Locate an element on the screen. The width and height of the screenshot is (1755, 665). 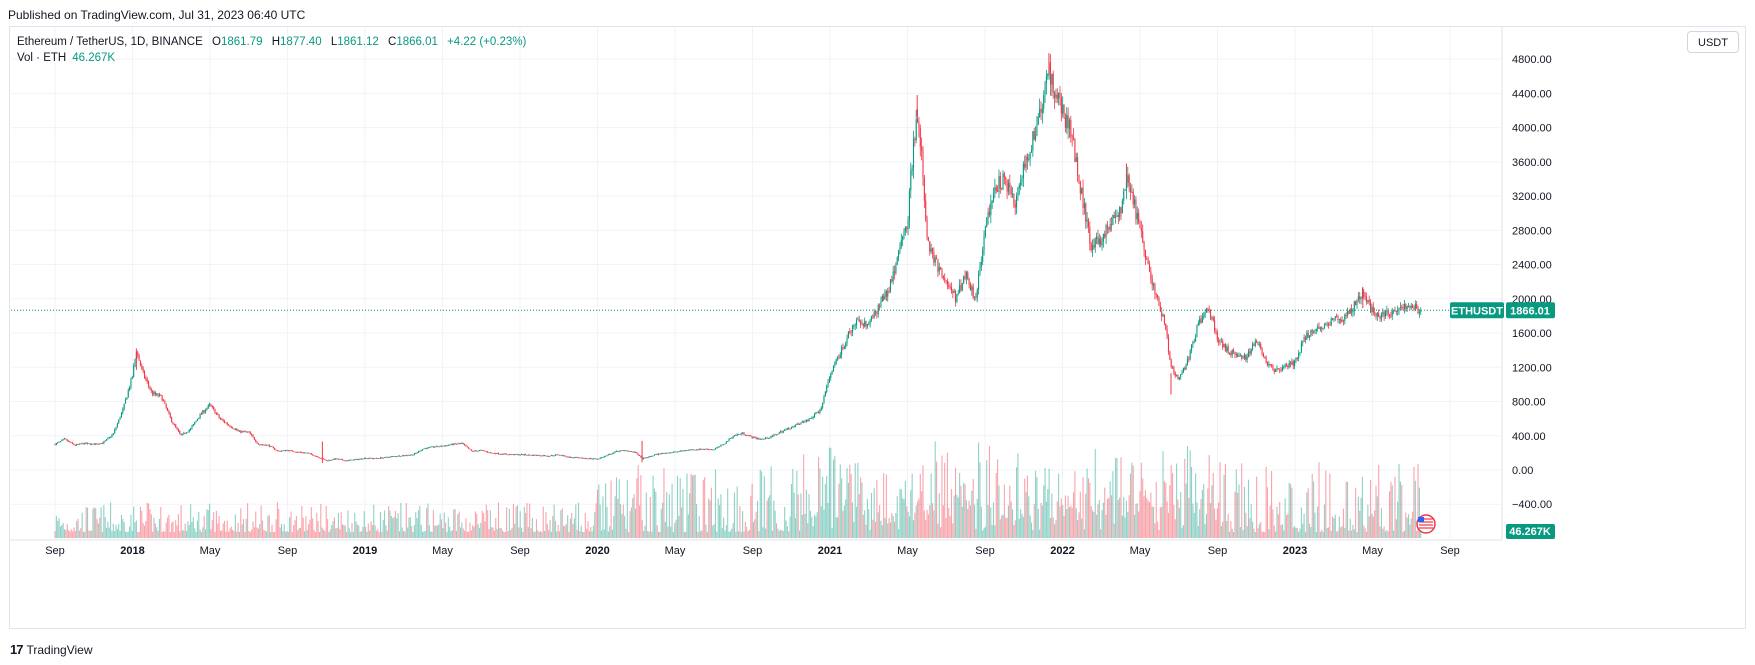
x-tick-label: May is located at coordinates (907, 551).